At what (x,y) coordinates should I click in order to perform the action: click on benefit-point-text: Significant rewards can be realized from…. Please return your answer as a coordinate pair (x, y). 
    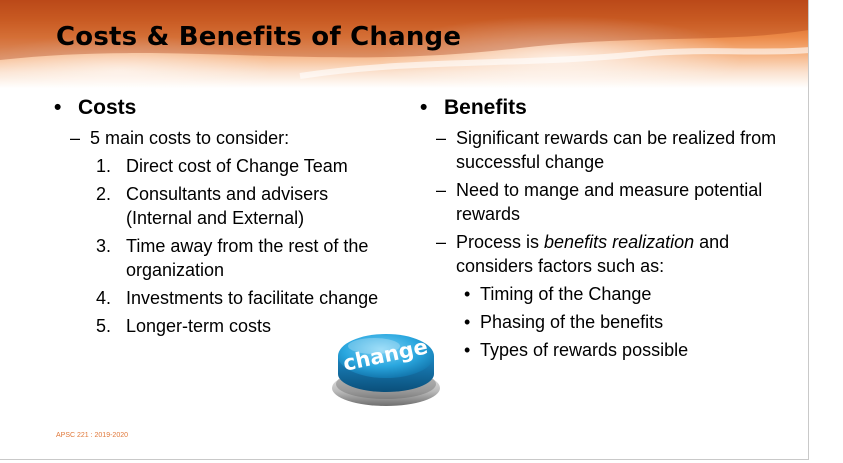
    Looking at the image, I should click on (616, 150).